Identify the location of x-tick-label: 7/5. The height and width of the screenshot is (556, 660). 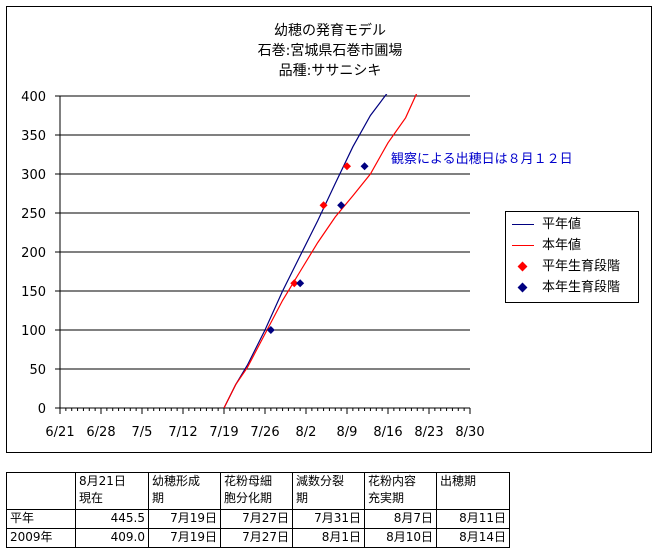
(142, 432).